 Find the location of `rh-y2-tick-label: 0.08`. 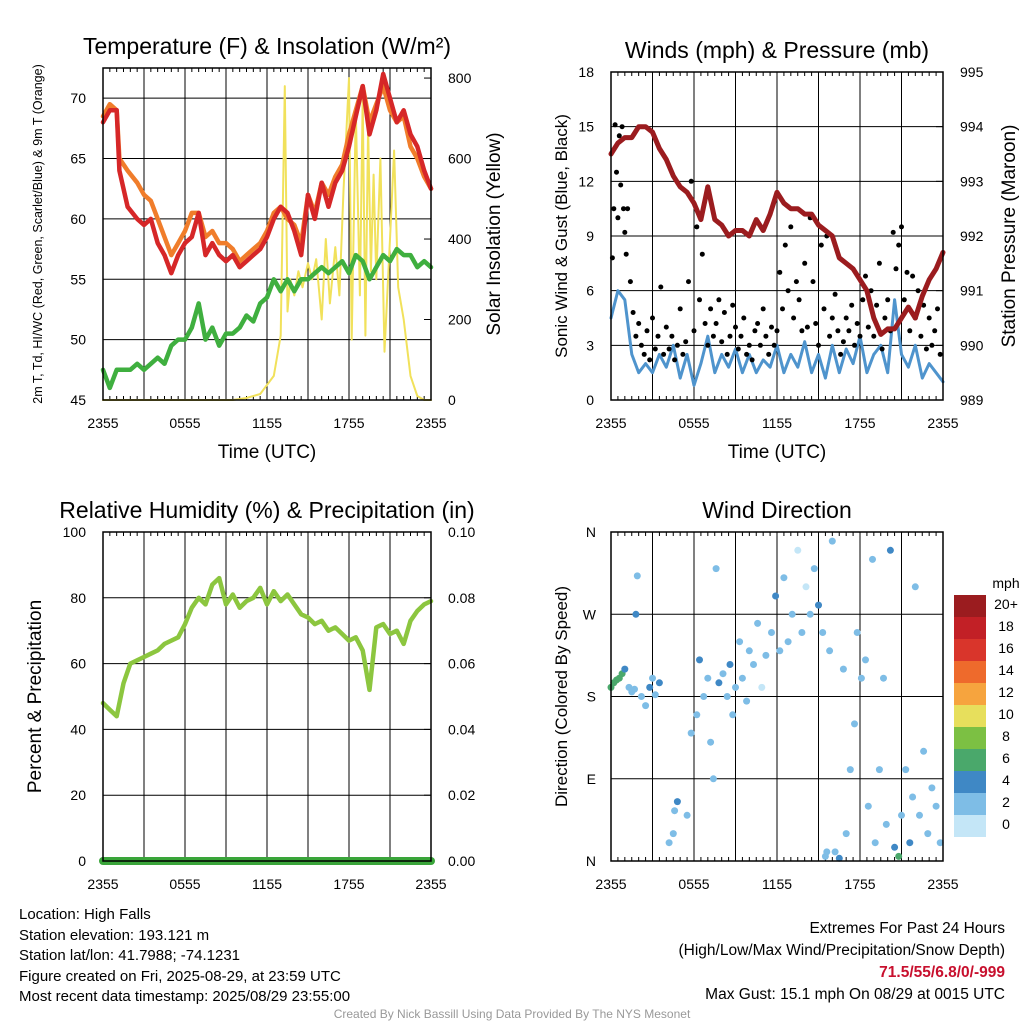

rh-y2-tick-label: 0.08 is located at coordinates (461, 598).